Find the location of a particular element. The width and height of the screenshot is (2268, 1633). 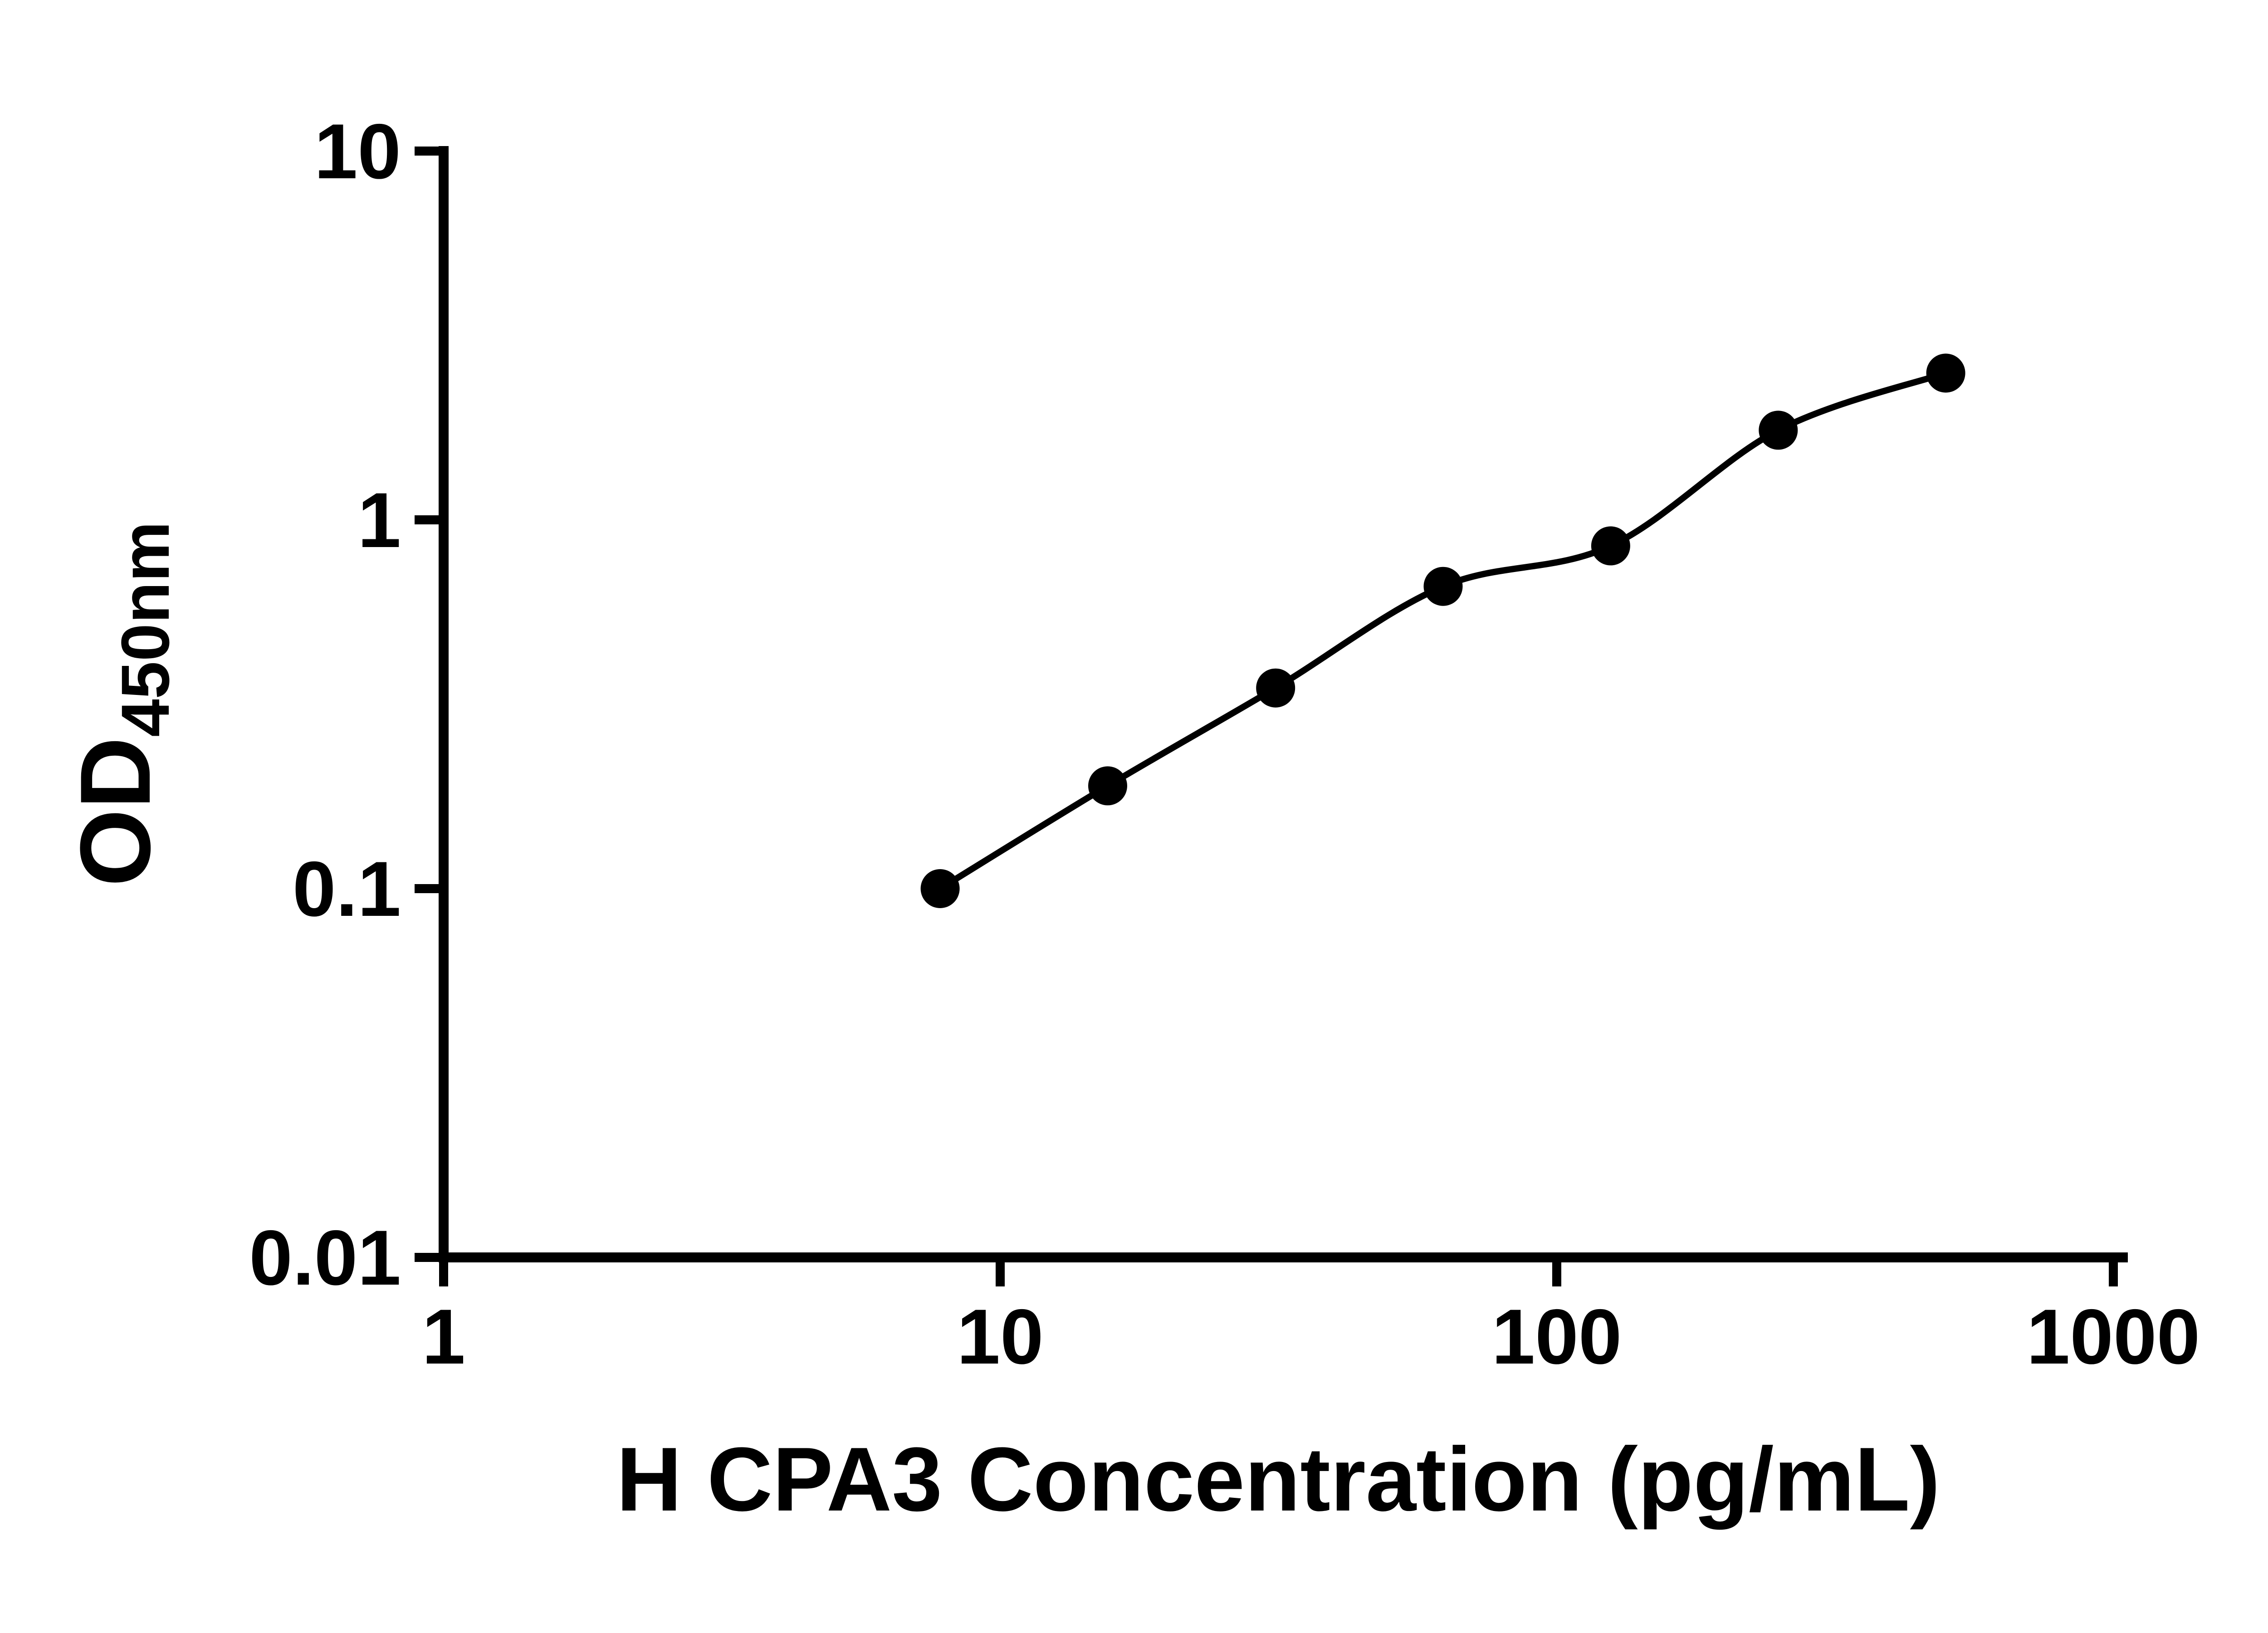

y-axis-label: OD450nm is located at coordinates (121, 703).